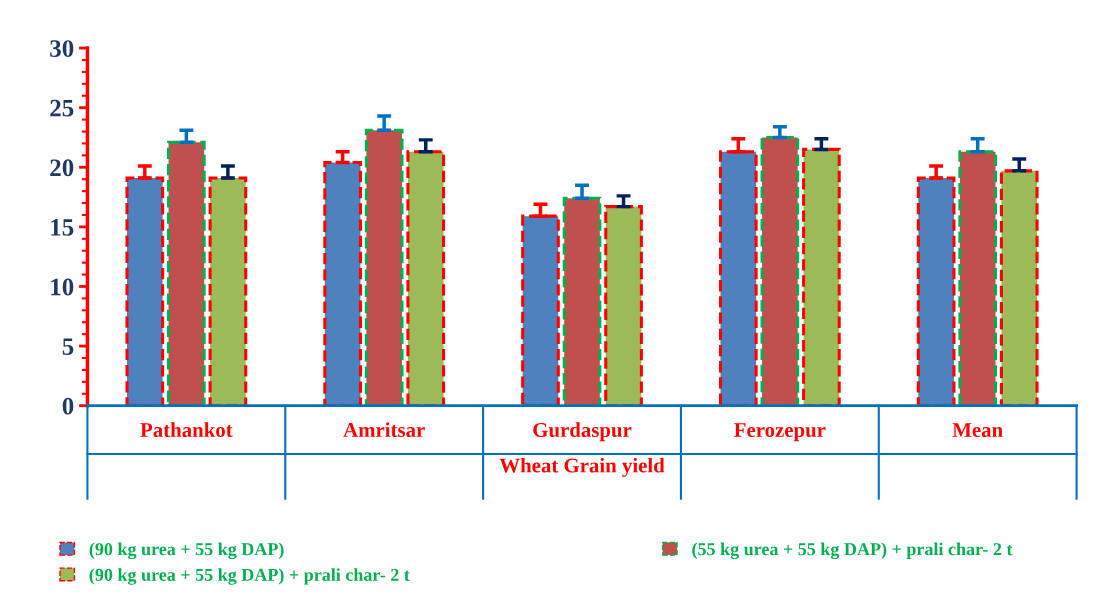 The height and width of the screenshot is (601, 1093). Describe the element at coordinates (68, 346) in the screenshot. I see `y-tick-label: 5` at that location.